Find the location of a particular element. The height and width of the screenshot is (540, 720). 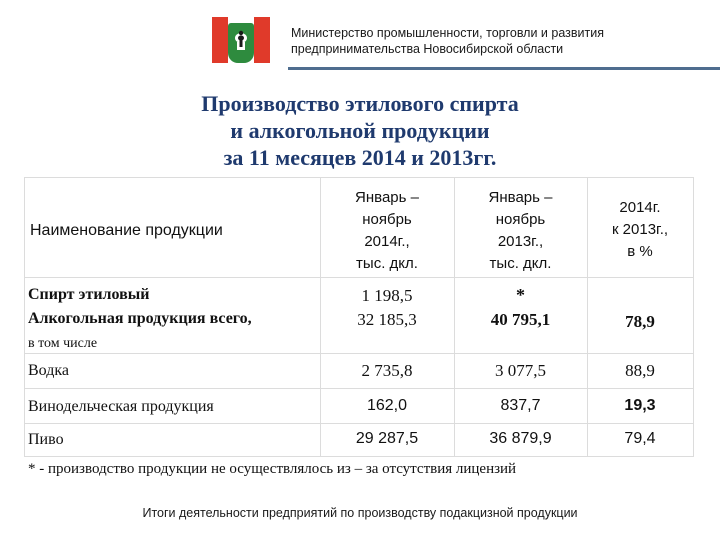

table-top-border is located at coordinates (359, 177).